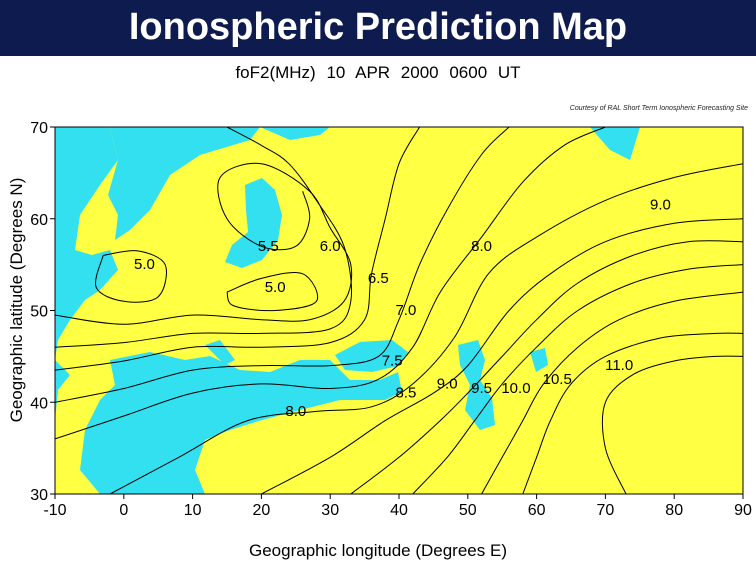 This screenshot has height=567, width=756. What do you see at coordinates (515, 388) in the screenshot?
I see `contour-label: 10.0` at bounding box center [515, 388].